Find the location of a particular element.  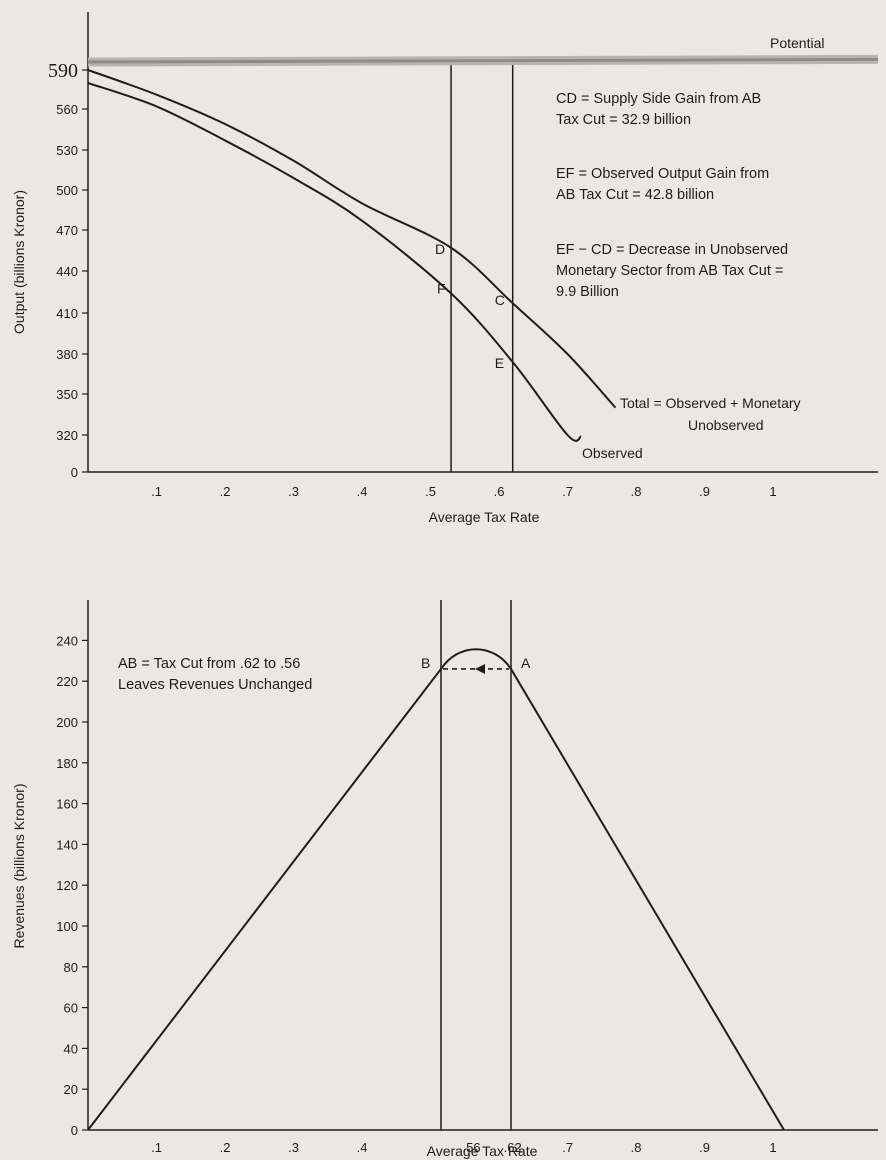

revenue-y-axis-label: Revenues (billions Kronor) is located at coordinates (19, 866).